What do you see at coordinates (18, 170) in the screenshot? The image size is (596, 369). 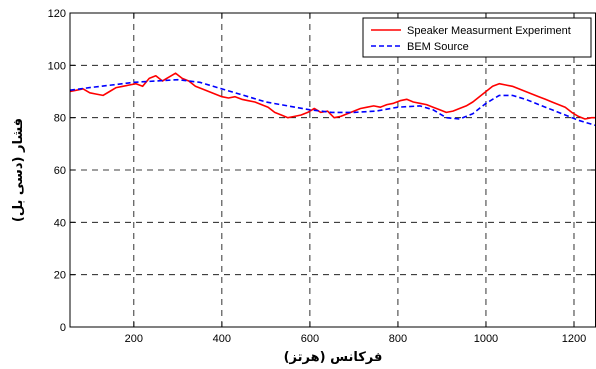 I see `y-axis-title: فشار (دسی بل)` at bounding box center [18, 170].